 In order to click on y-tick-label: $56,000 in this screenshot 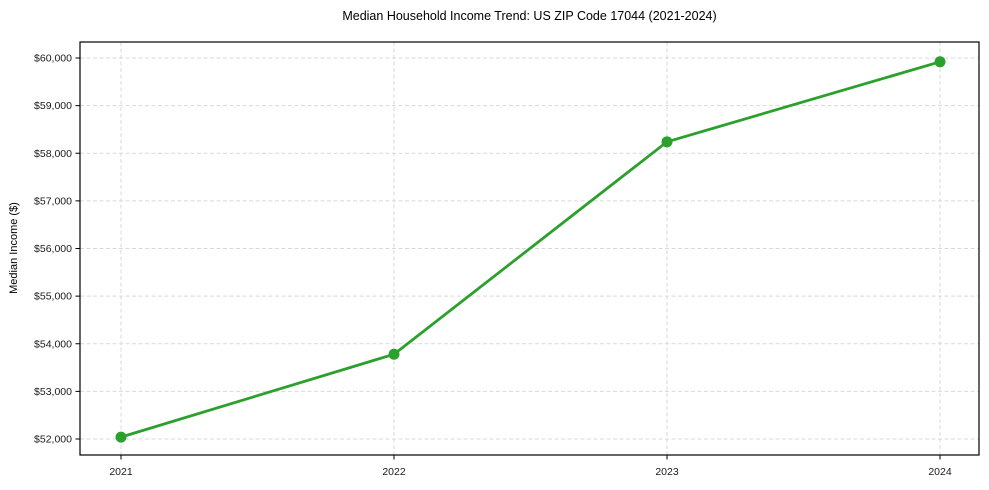, I will do `click(53, 249)`.